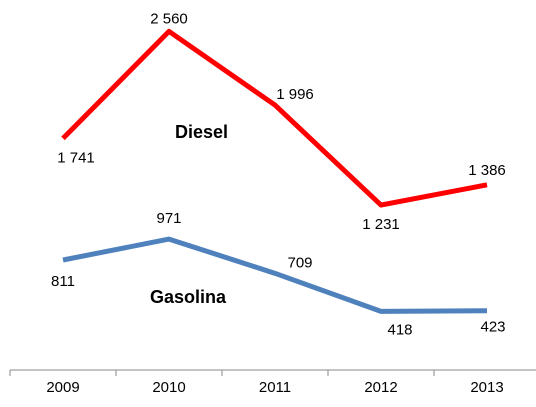 The width and height of the screenshot is (536, 407). I want to click on x-tick-label: 2012, so click(380, 387).